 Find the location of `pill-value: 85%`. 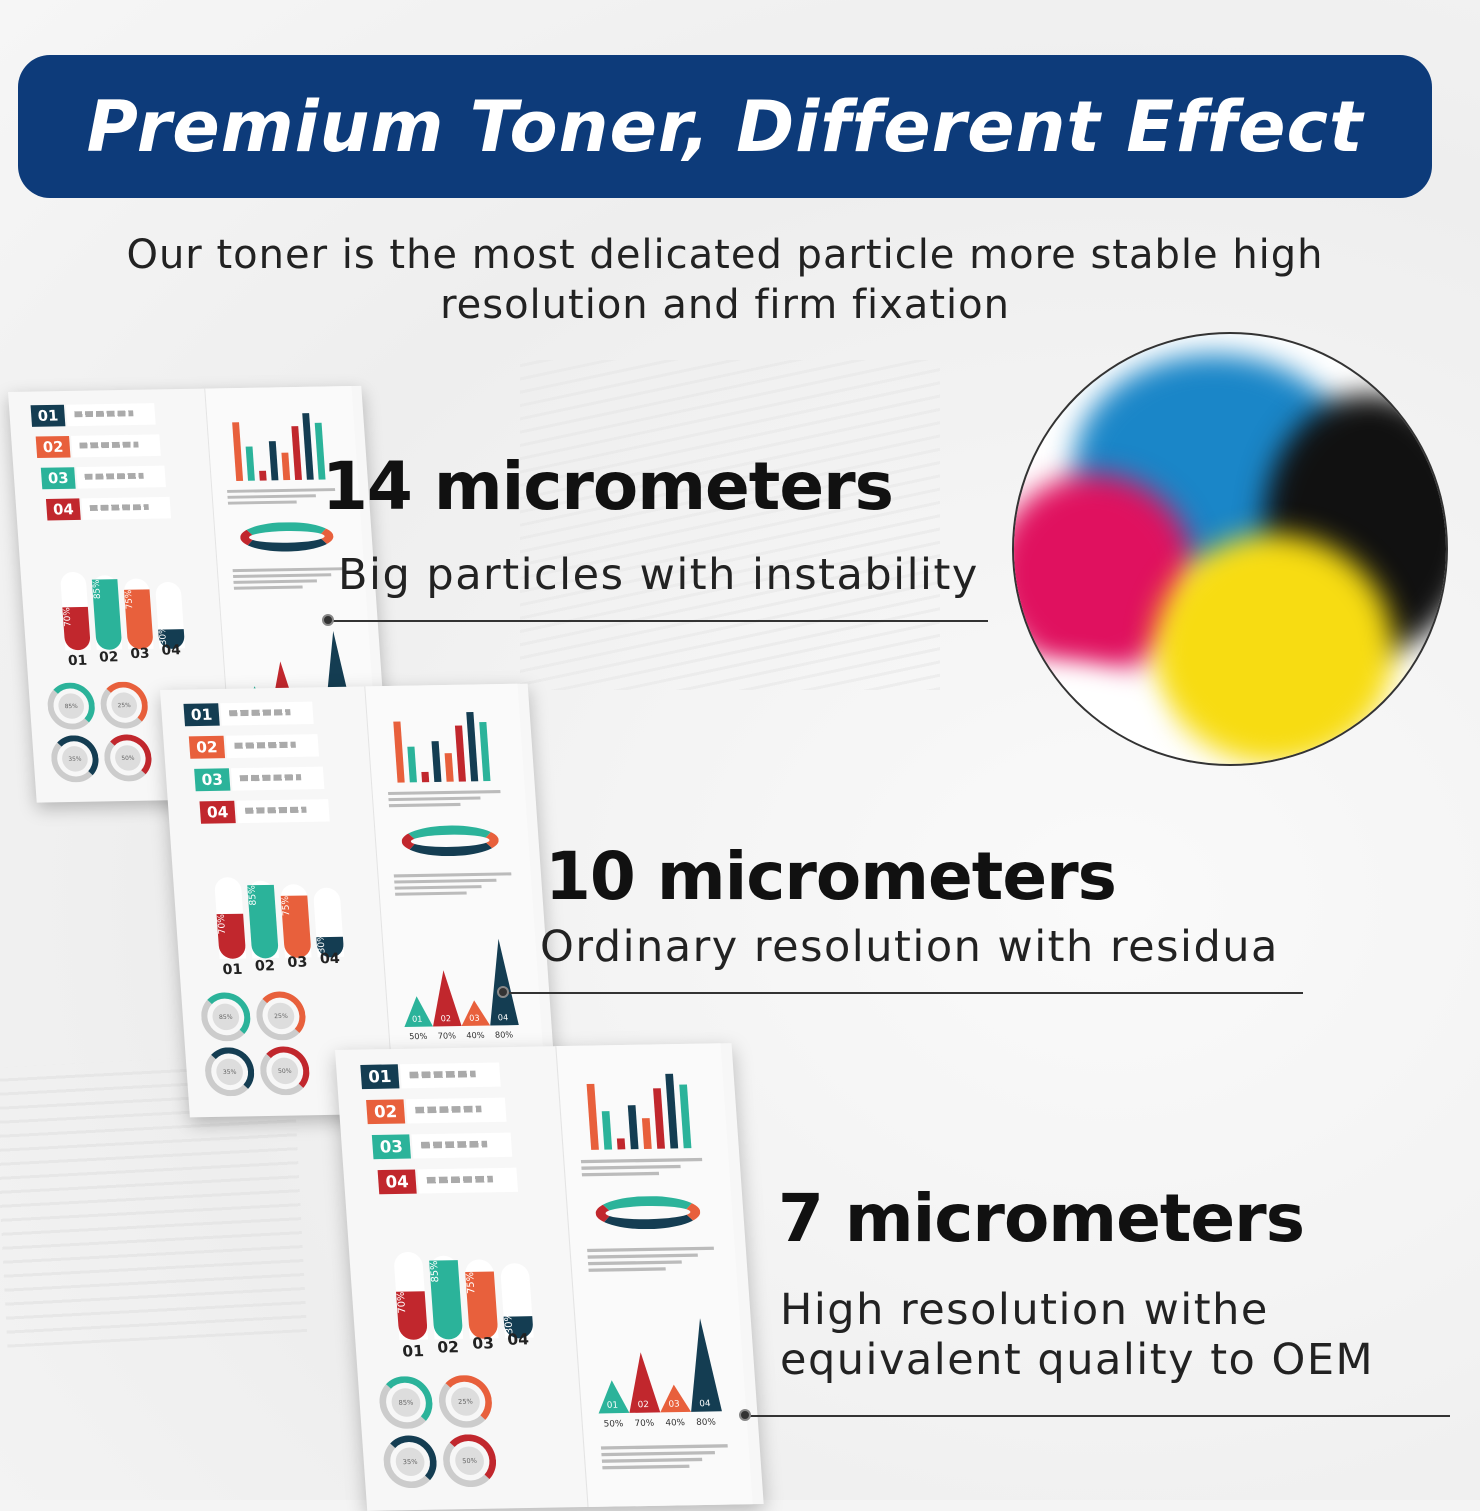

pill-value: 85% is located at coordinates (107, 614).